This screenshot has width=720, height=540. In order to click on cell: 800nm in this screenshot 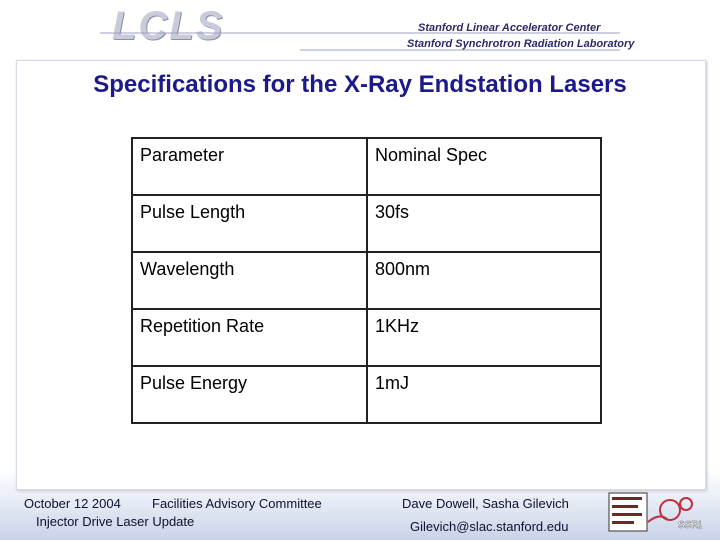, I will do `click(484, 280)`.